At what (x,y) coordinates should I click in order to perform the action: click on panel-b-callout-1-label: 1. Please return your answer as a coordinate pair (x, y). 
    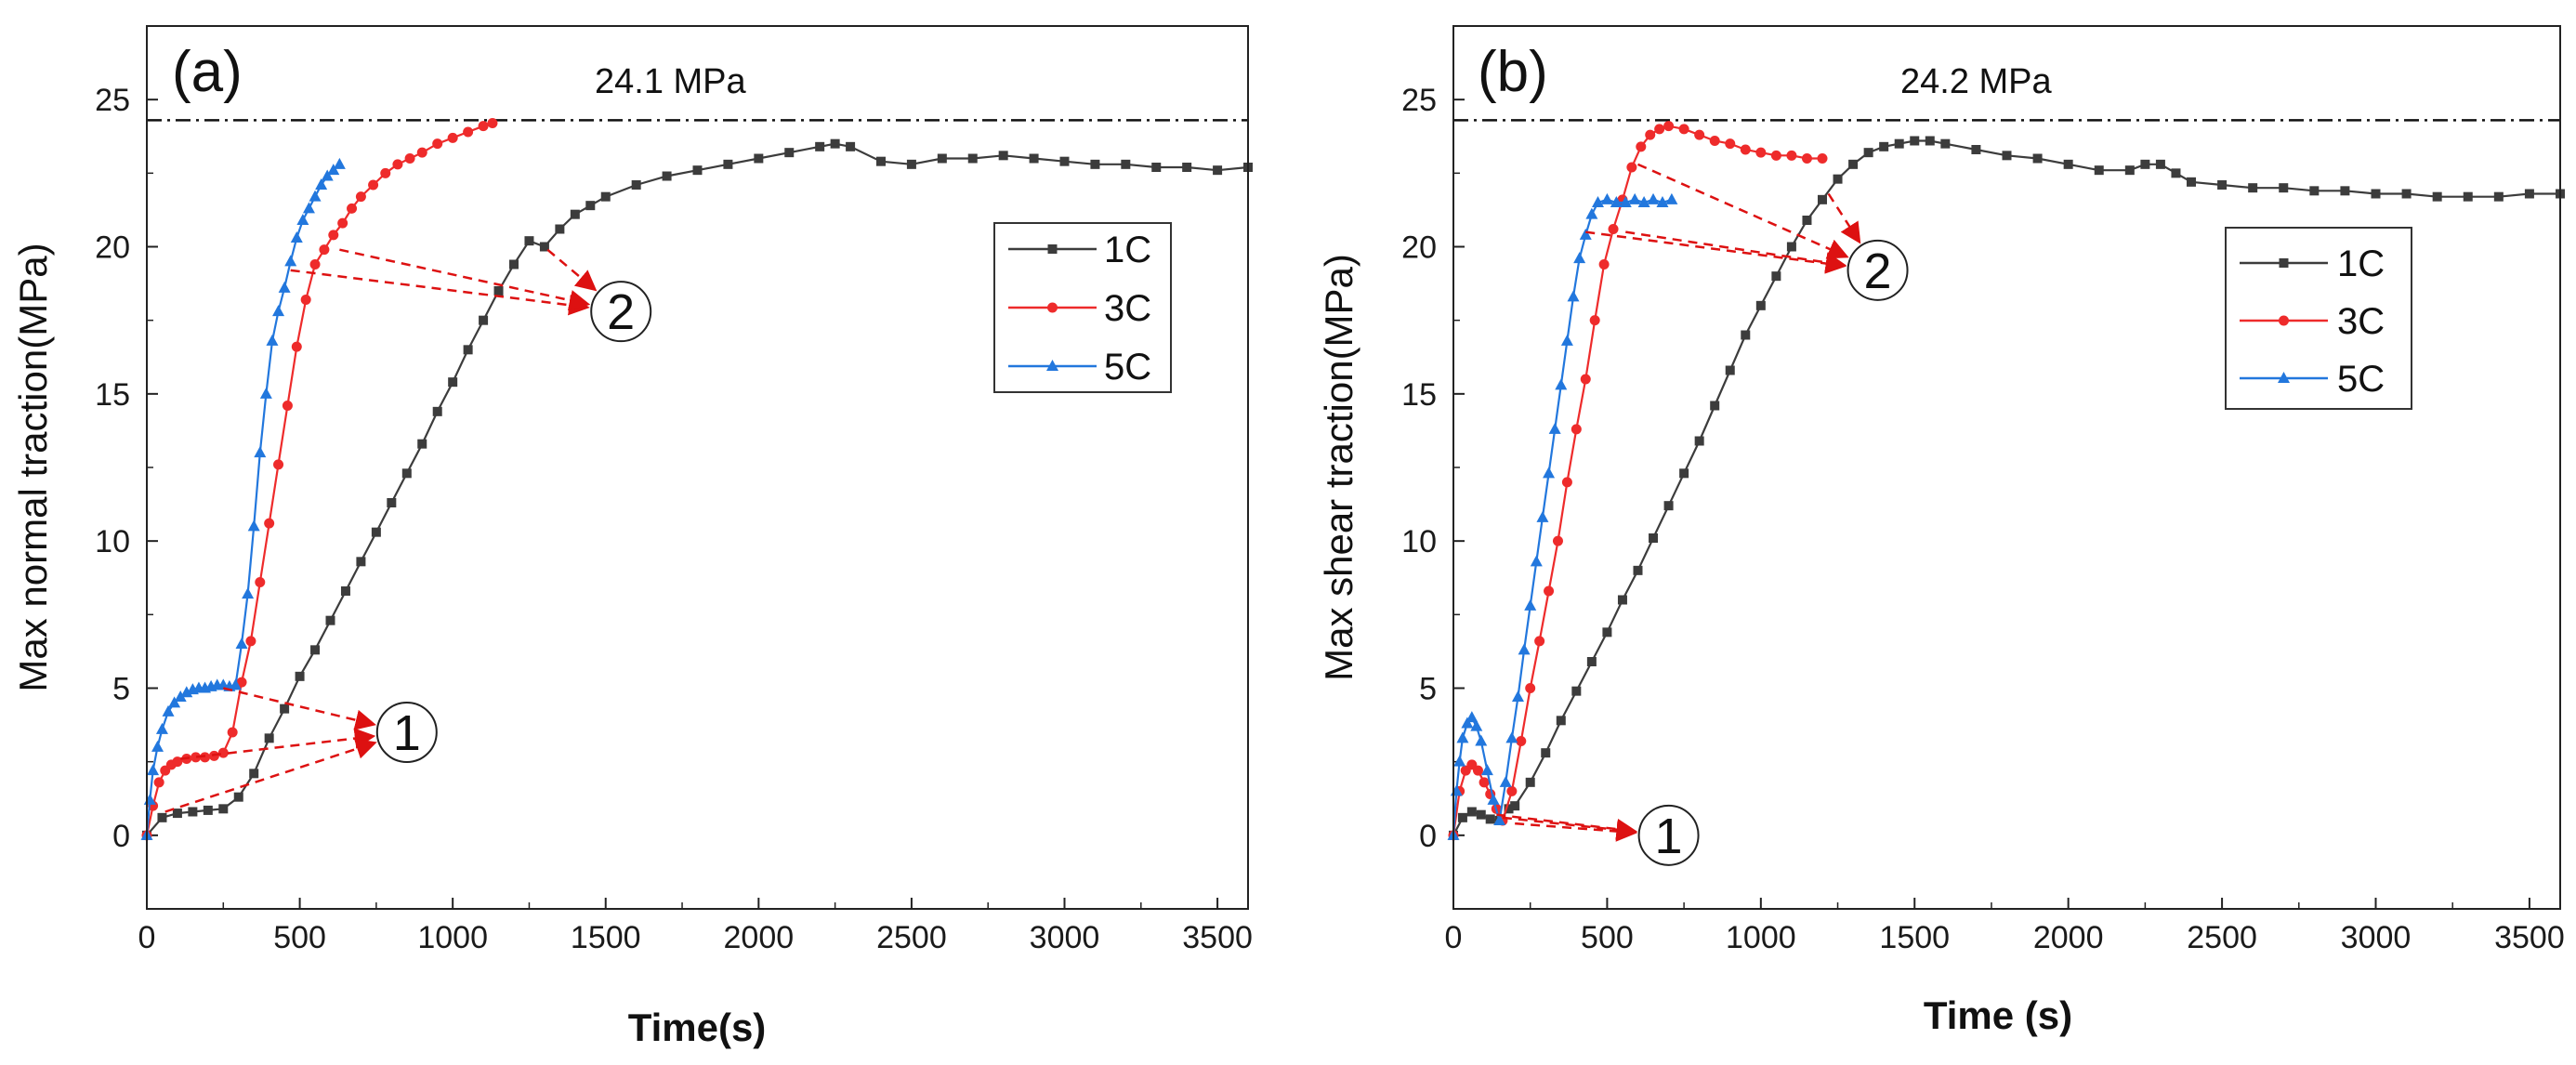
    Looking at the image, I should click on (1669, 836).